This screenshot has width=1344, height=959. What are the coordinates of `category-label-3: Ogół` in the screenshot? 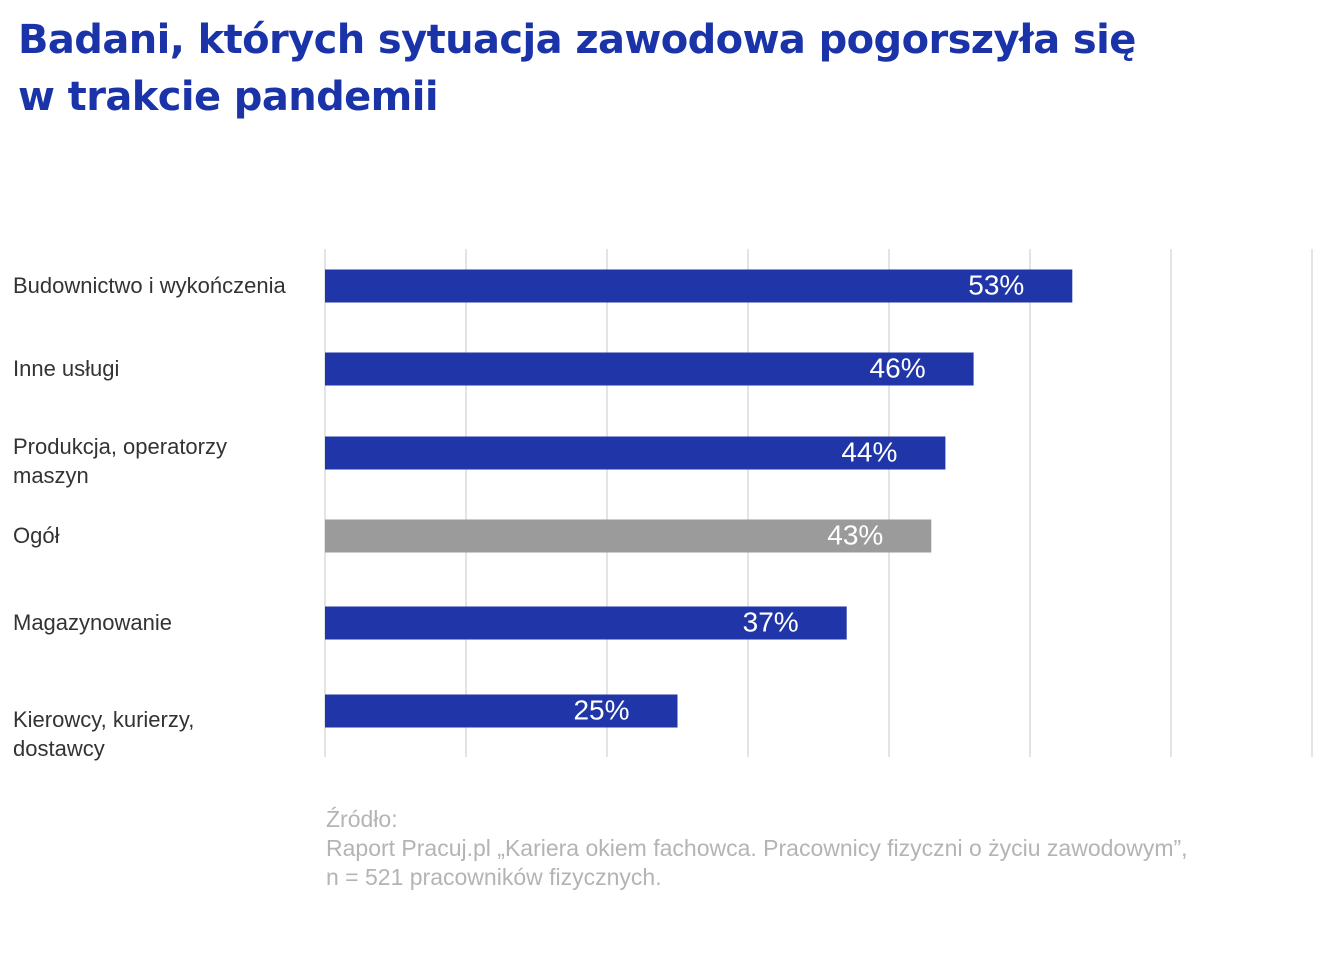 It's located at (36, 535).